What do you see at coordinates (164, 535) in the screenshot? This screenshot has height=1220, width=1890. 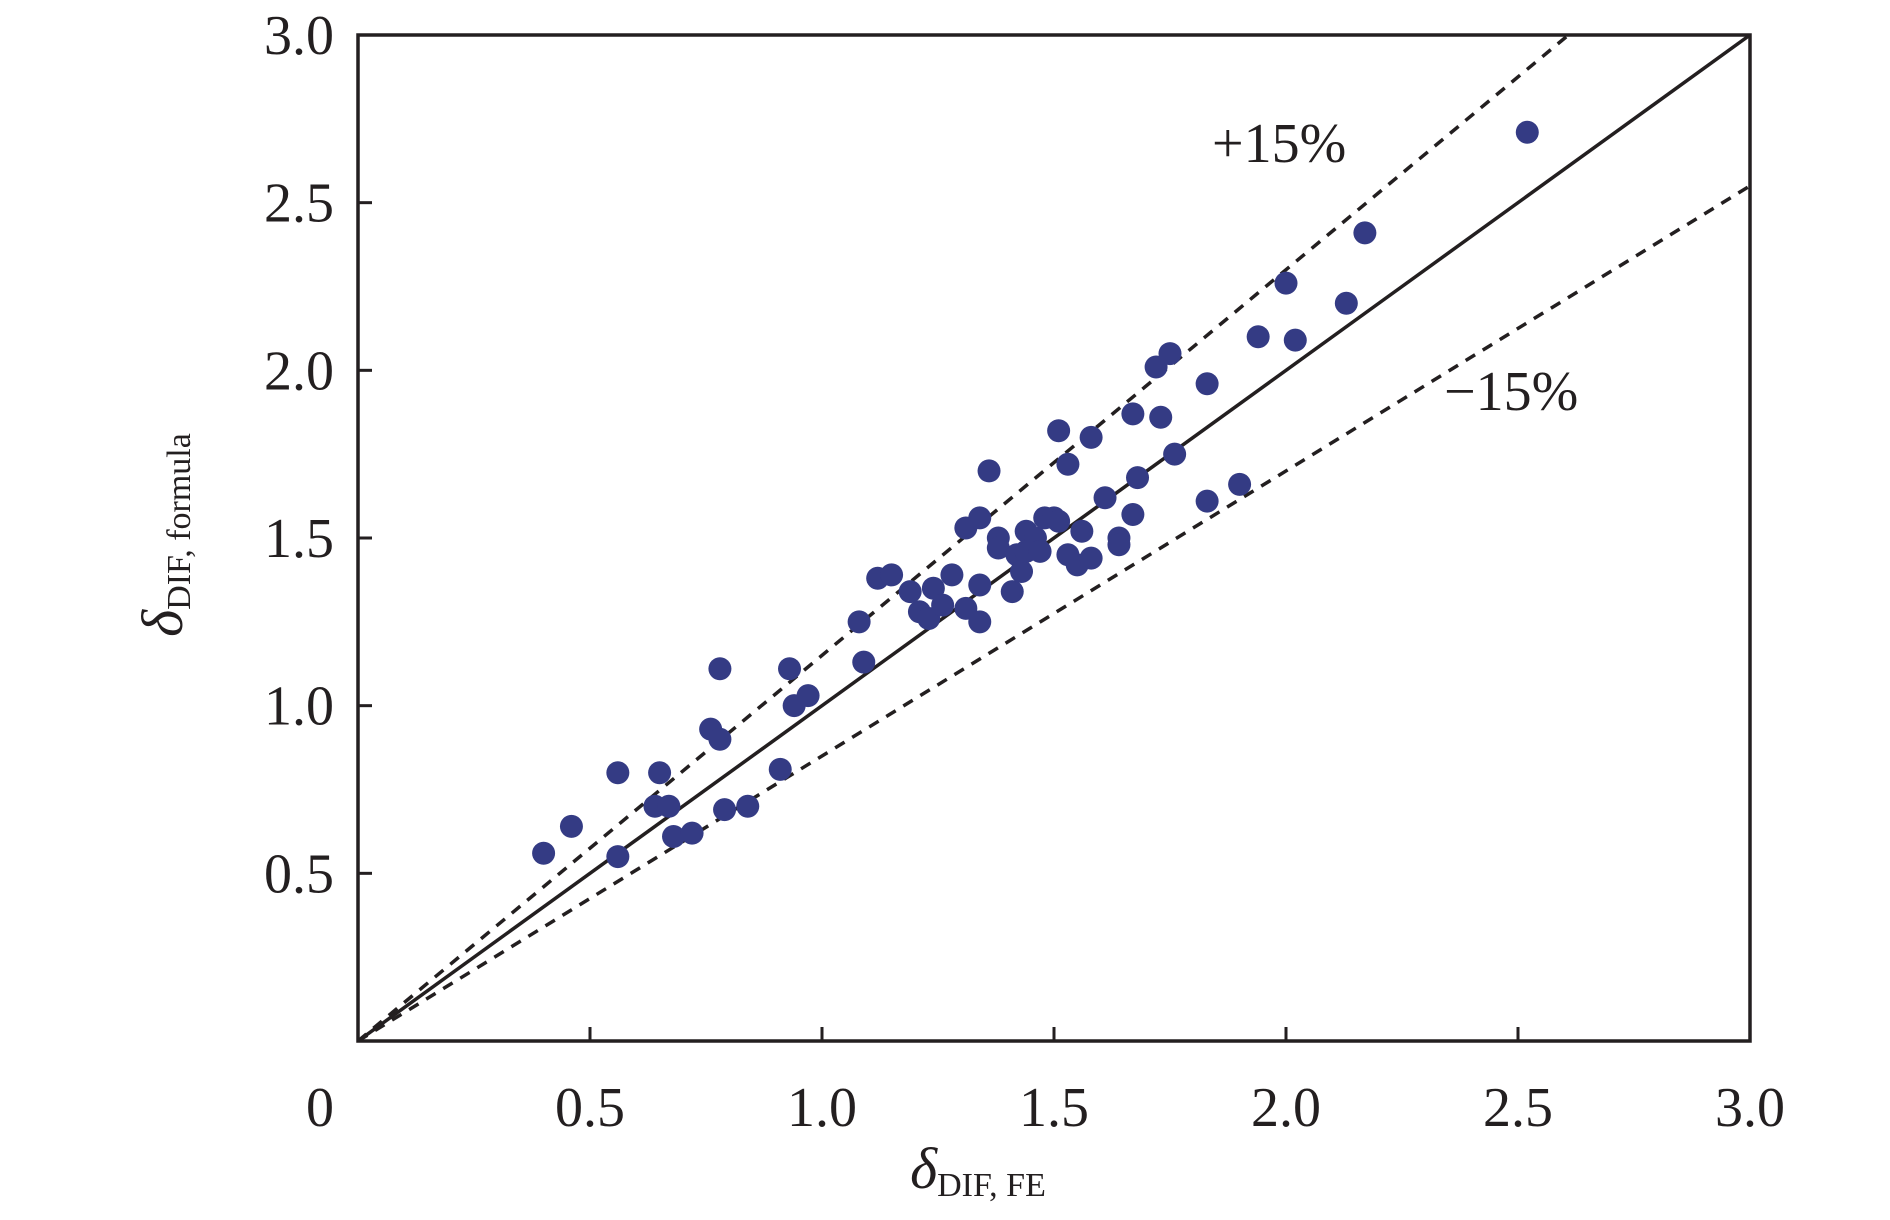 I see `y-axis-label: δDIF, formula` at bounding box center [164, 535].